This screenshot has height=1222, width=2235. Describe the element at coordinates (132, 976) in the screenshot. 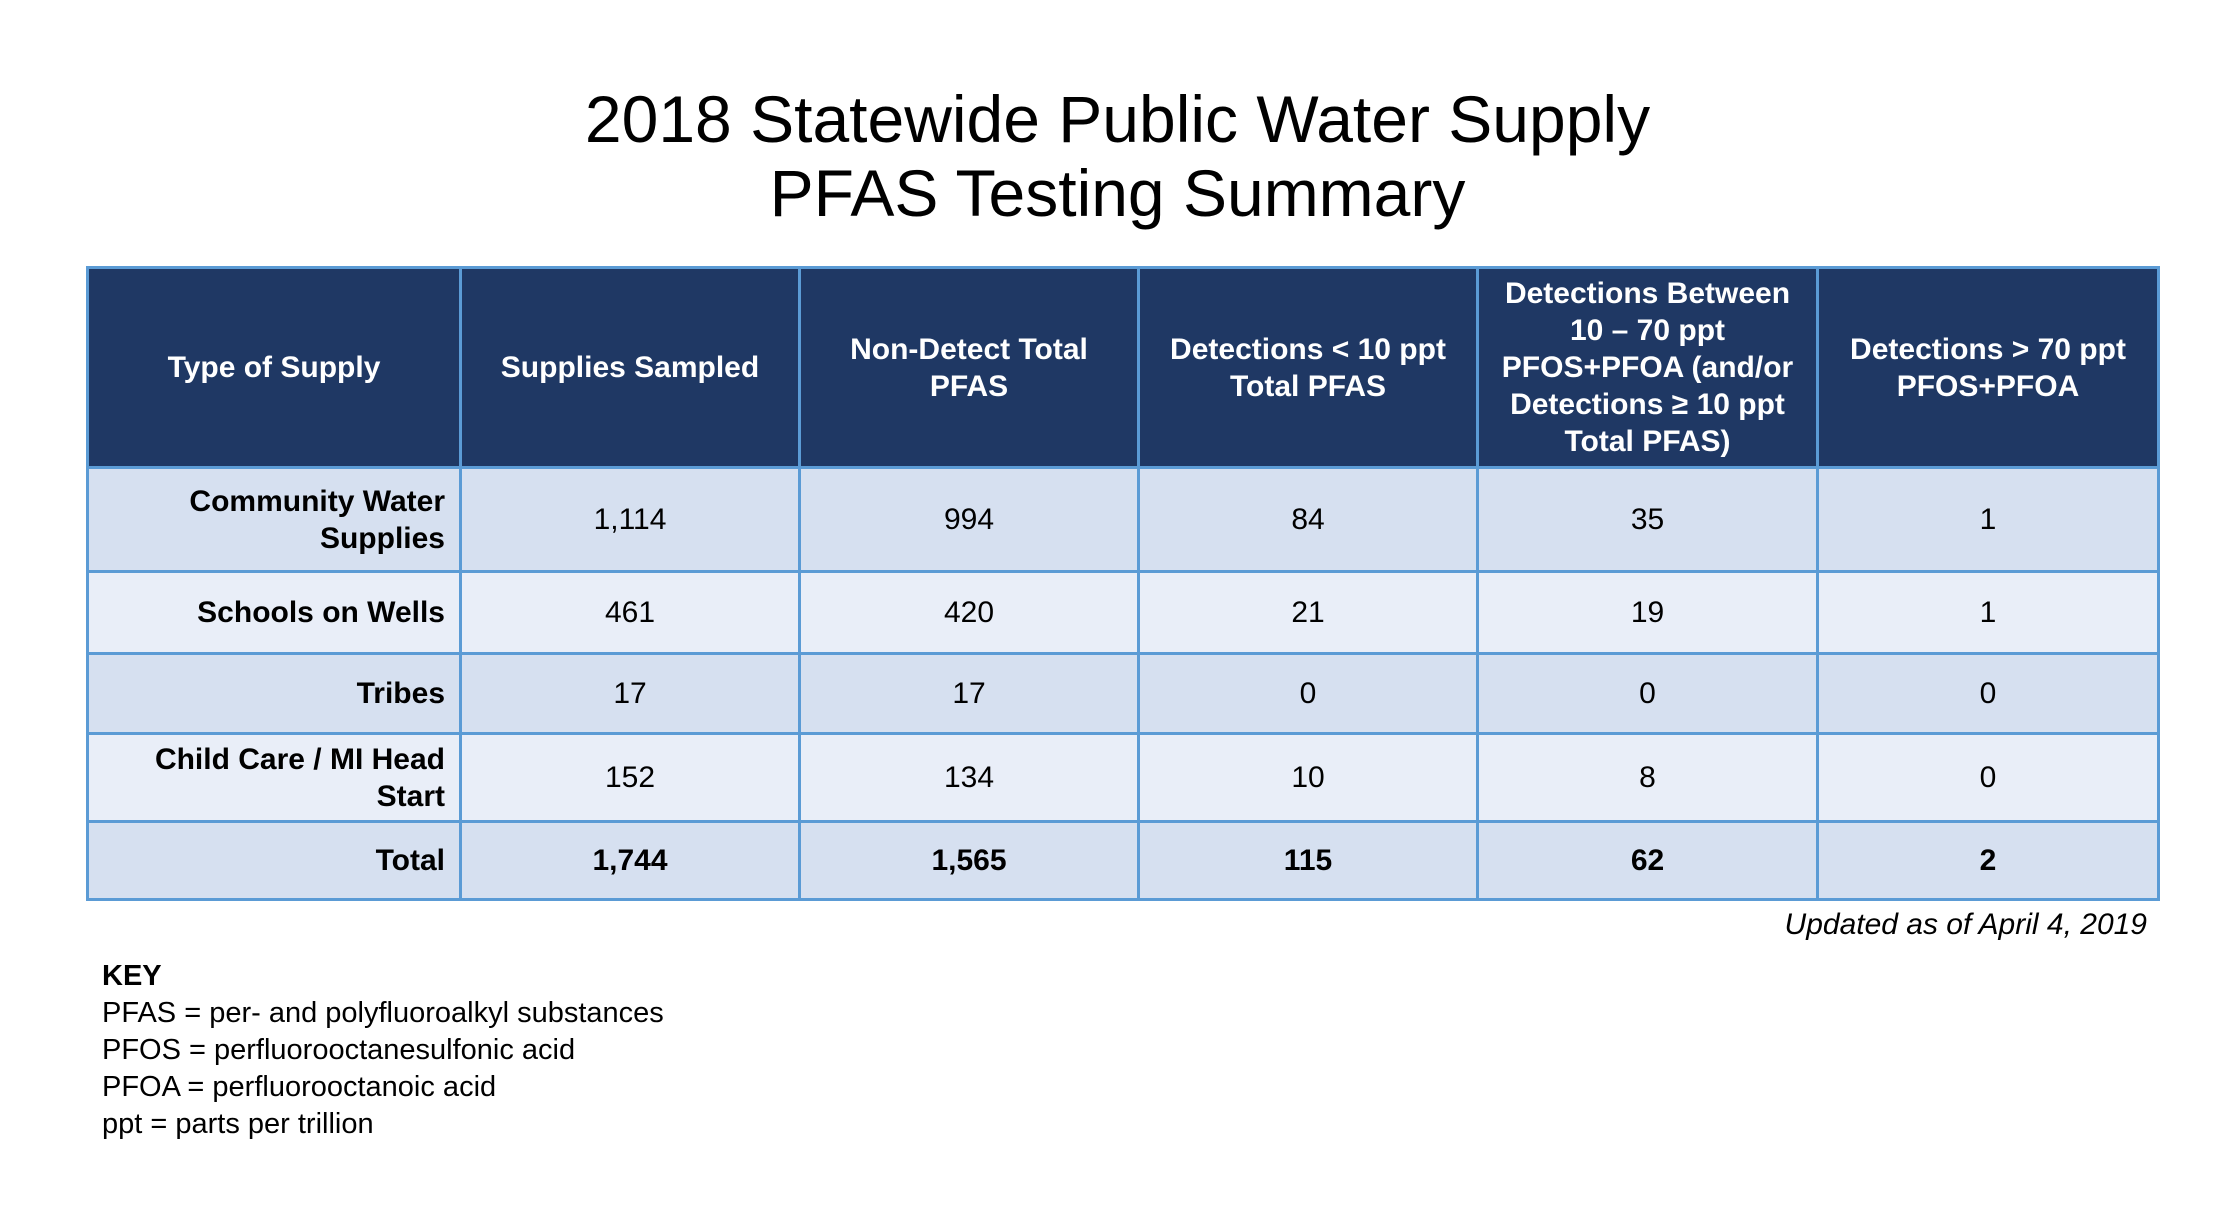

I see `key-title: KEY` at that location.